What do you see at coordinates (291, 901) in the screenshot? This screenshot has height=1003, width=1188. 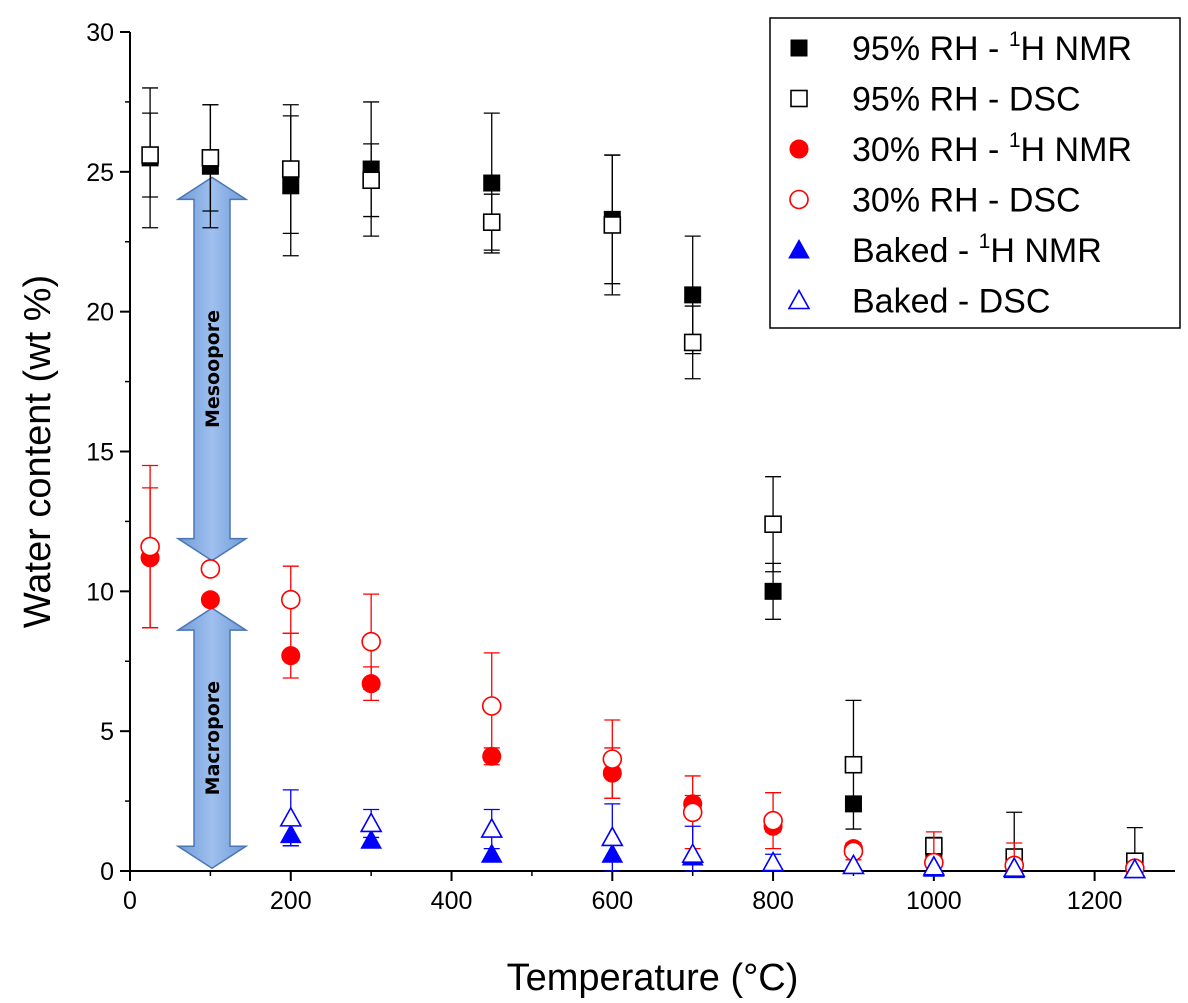 I see `x-tick-label: 200` at bounding box center [291, 901].